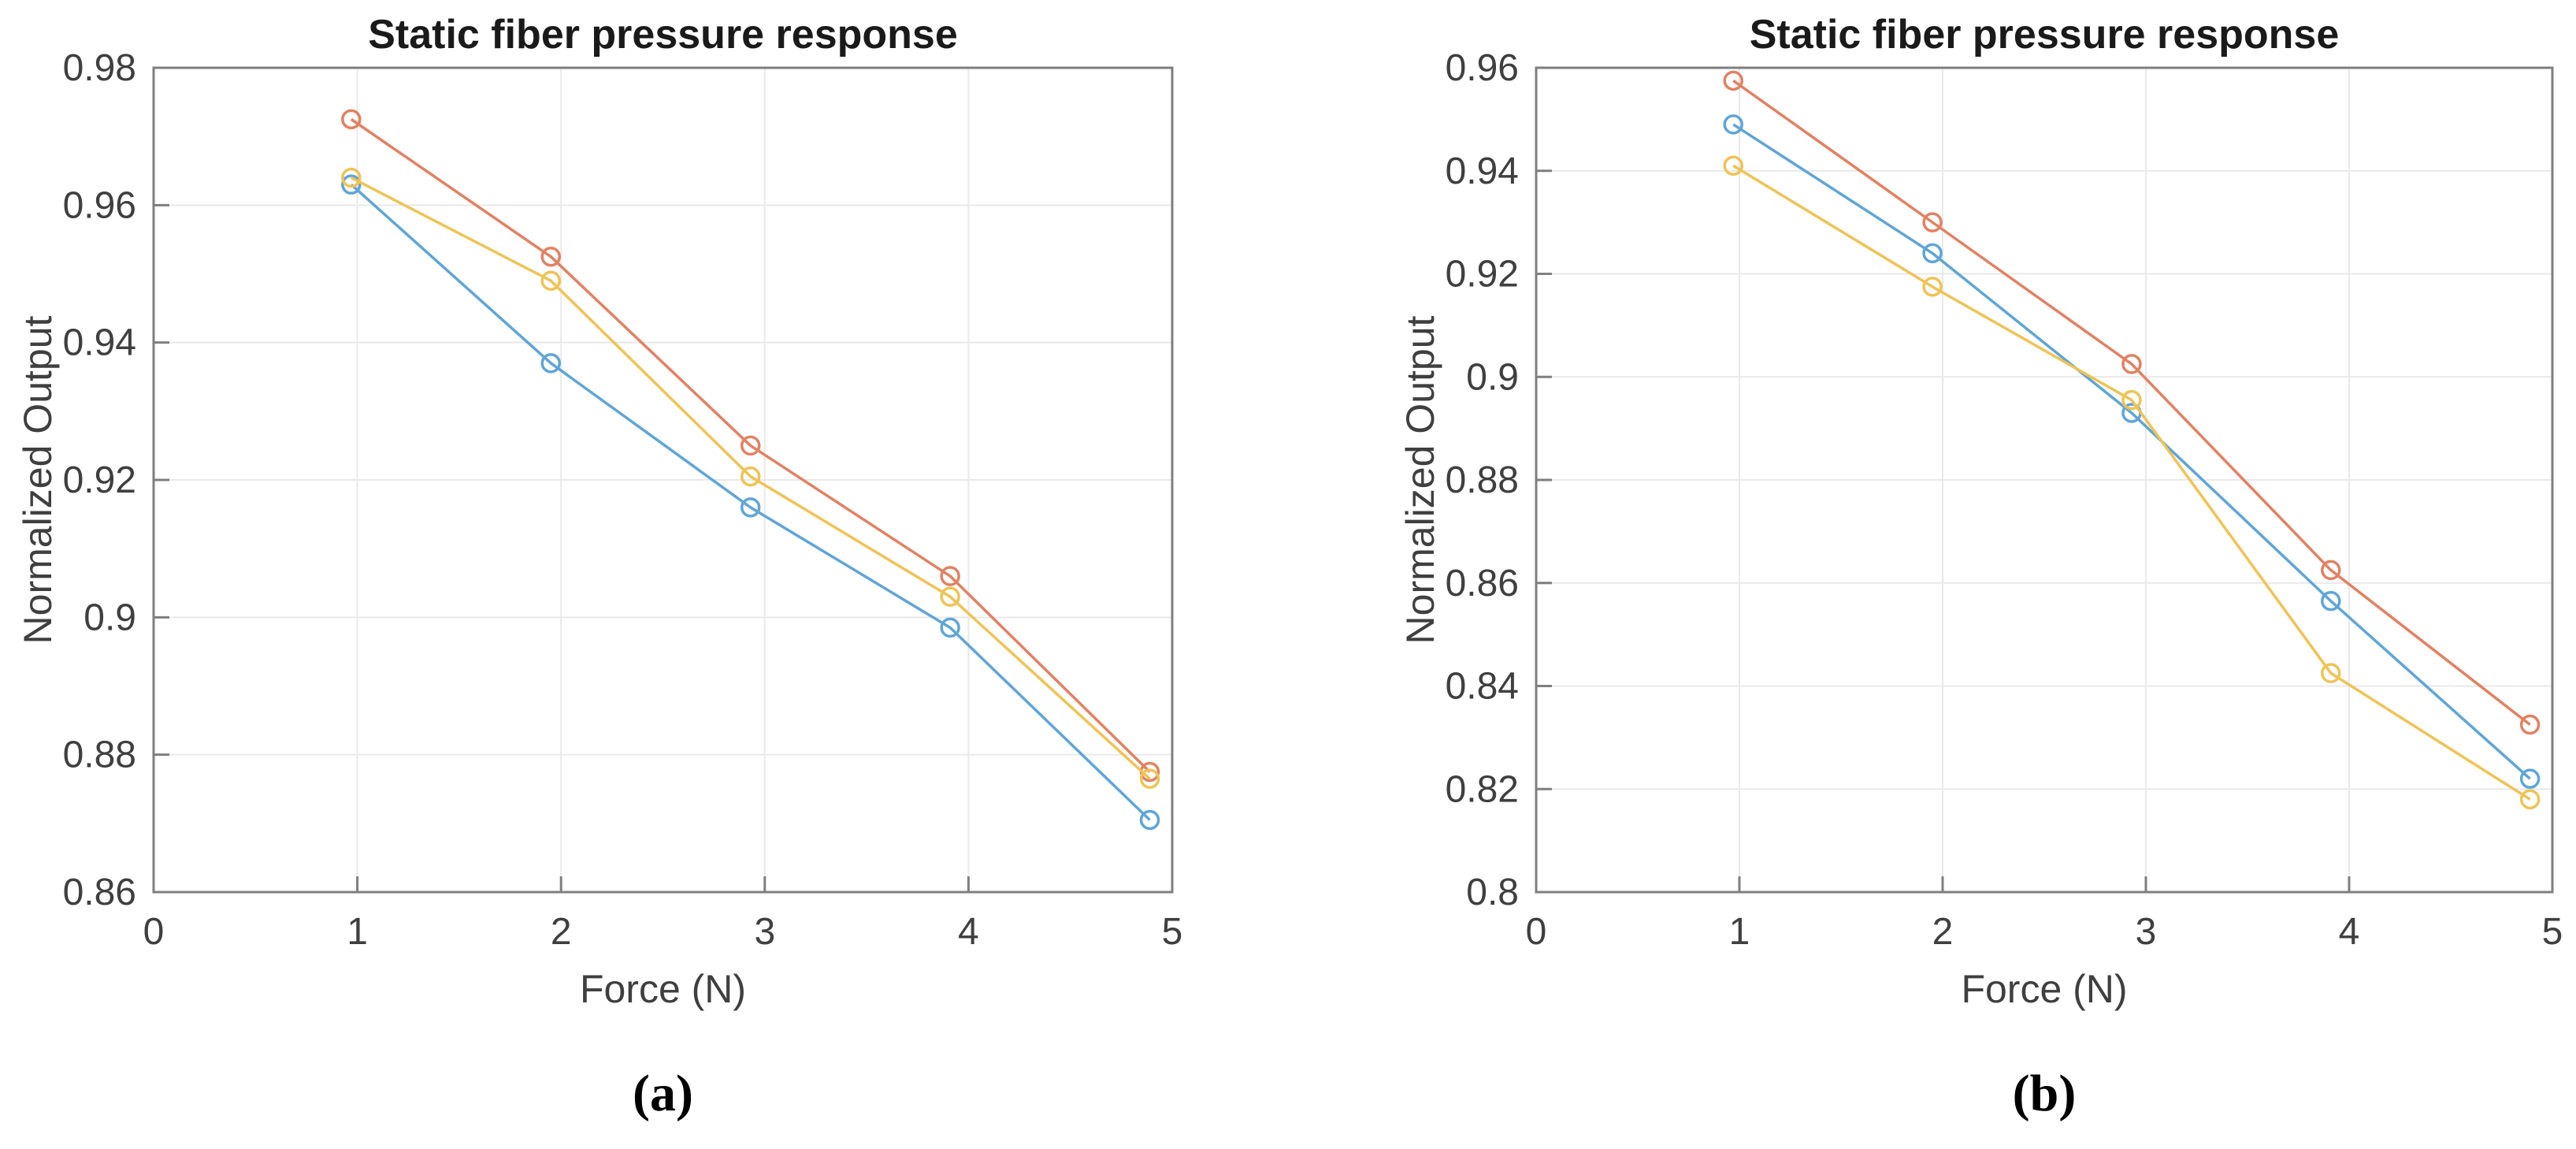 This screenshot has width=2576, height=1149. What do you see at coordinates (1492, 892) in the screenshot?
I see `y-tick-label: 0.8` at bounding box center [1492, 892].